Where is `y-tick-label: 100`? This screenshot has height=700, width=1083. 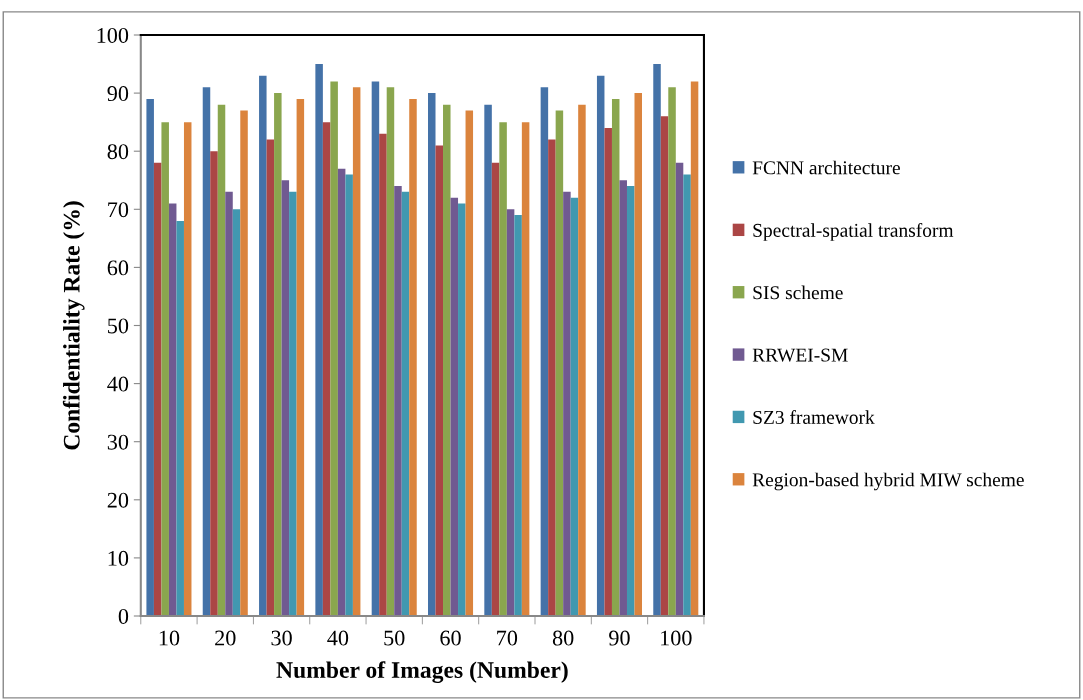
y-tick-label: 100 is located at coordinates (113, 35).